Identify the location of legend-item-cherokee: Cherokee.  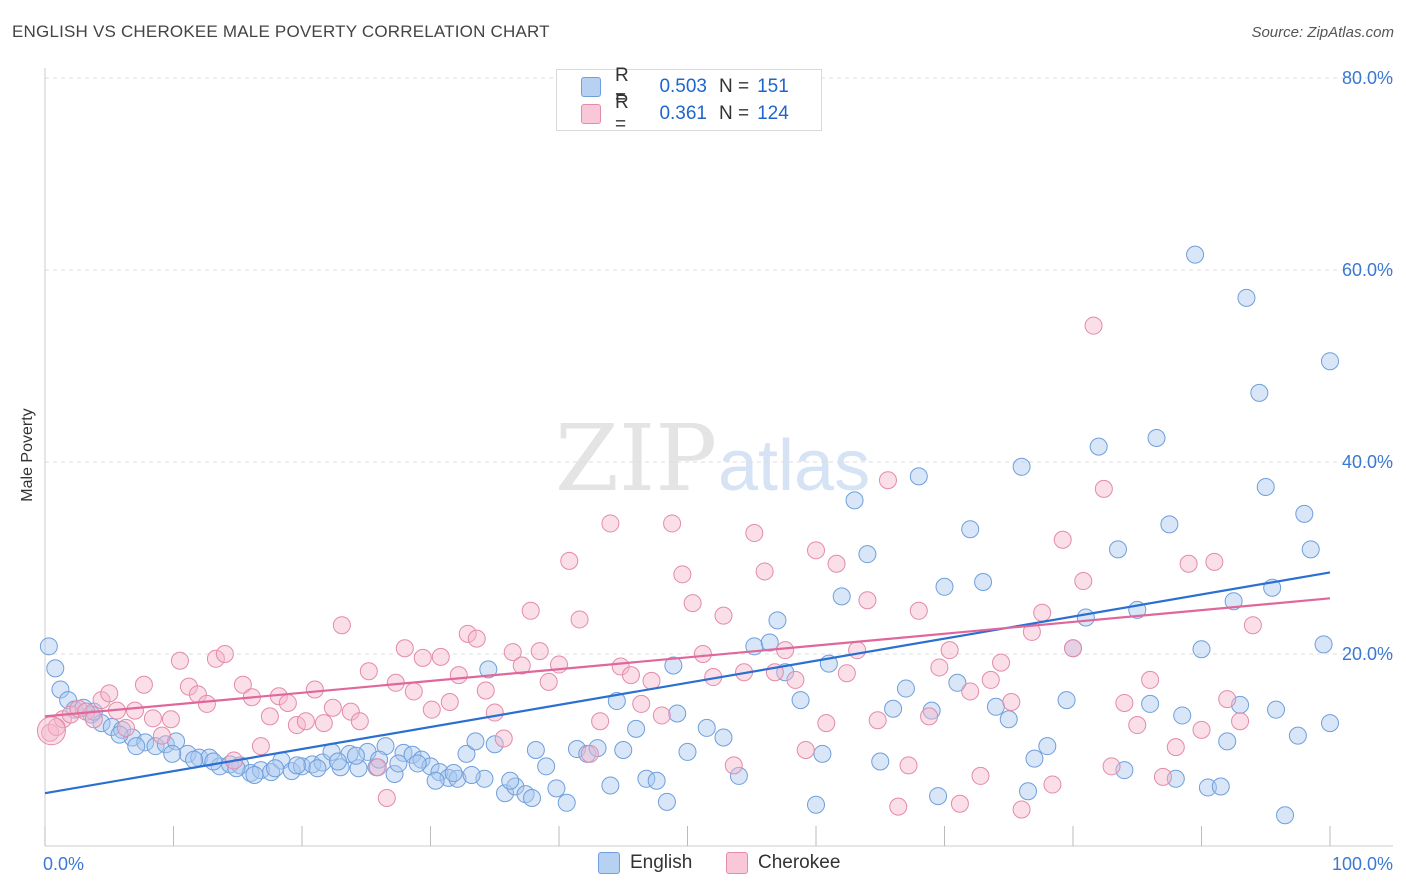
(783, 863).